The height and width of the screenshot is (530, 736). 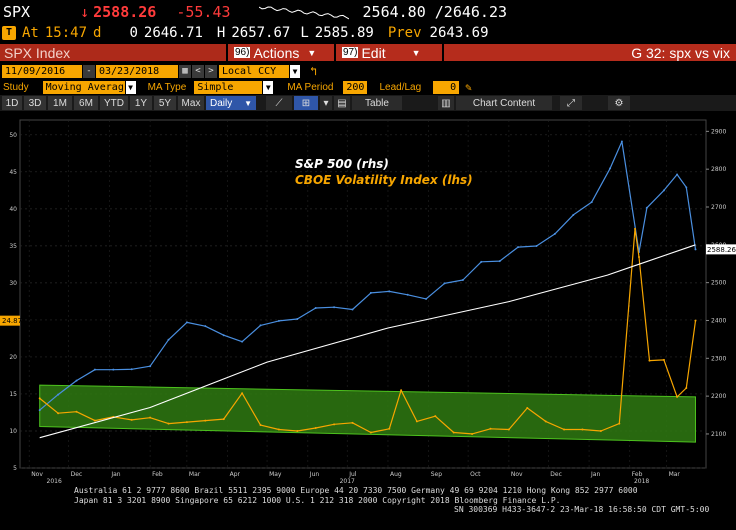 What do you see at coordinates (342, 103) in the screenshot?
I see `table-icon: ▤` at bounding box center [342, 103].